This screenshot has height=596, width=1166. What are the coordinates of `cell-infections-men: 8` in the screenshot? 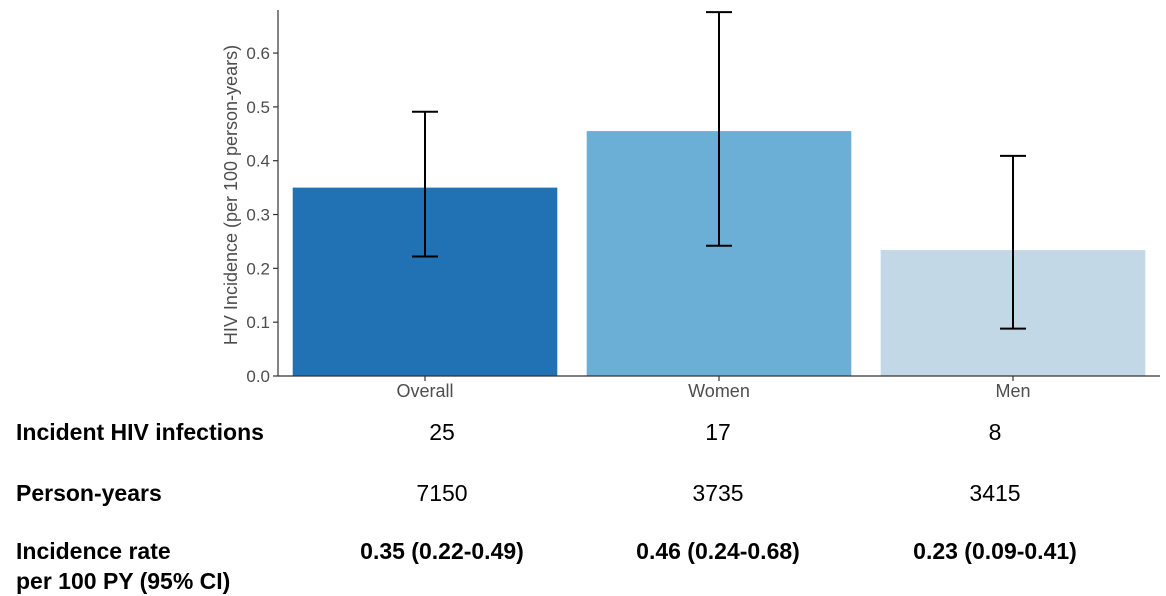 It's located at (995, 432).